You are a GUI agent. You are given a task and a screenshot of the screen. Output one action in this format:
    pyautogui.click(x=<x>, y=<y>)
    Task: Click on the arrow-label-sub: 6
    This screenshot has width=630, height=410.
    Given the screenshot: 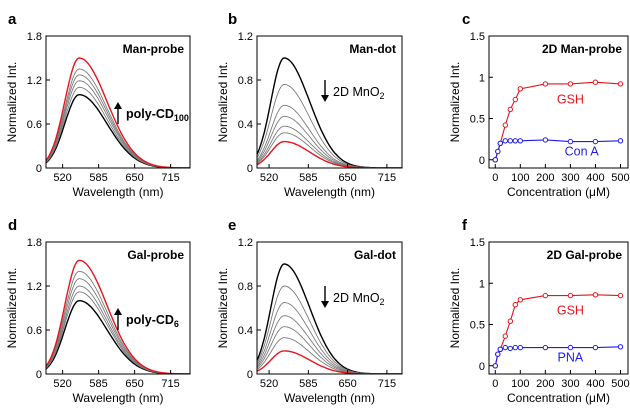 What is the action you would take?
    pyautogui.click(x=176, y=324)
    